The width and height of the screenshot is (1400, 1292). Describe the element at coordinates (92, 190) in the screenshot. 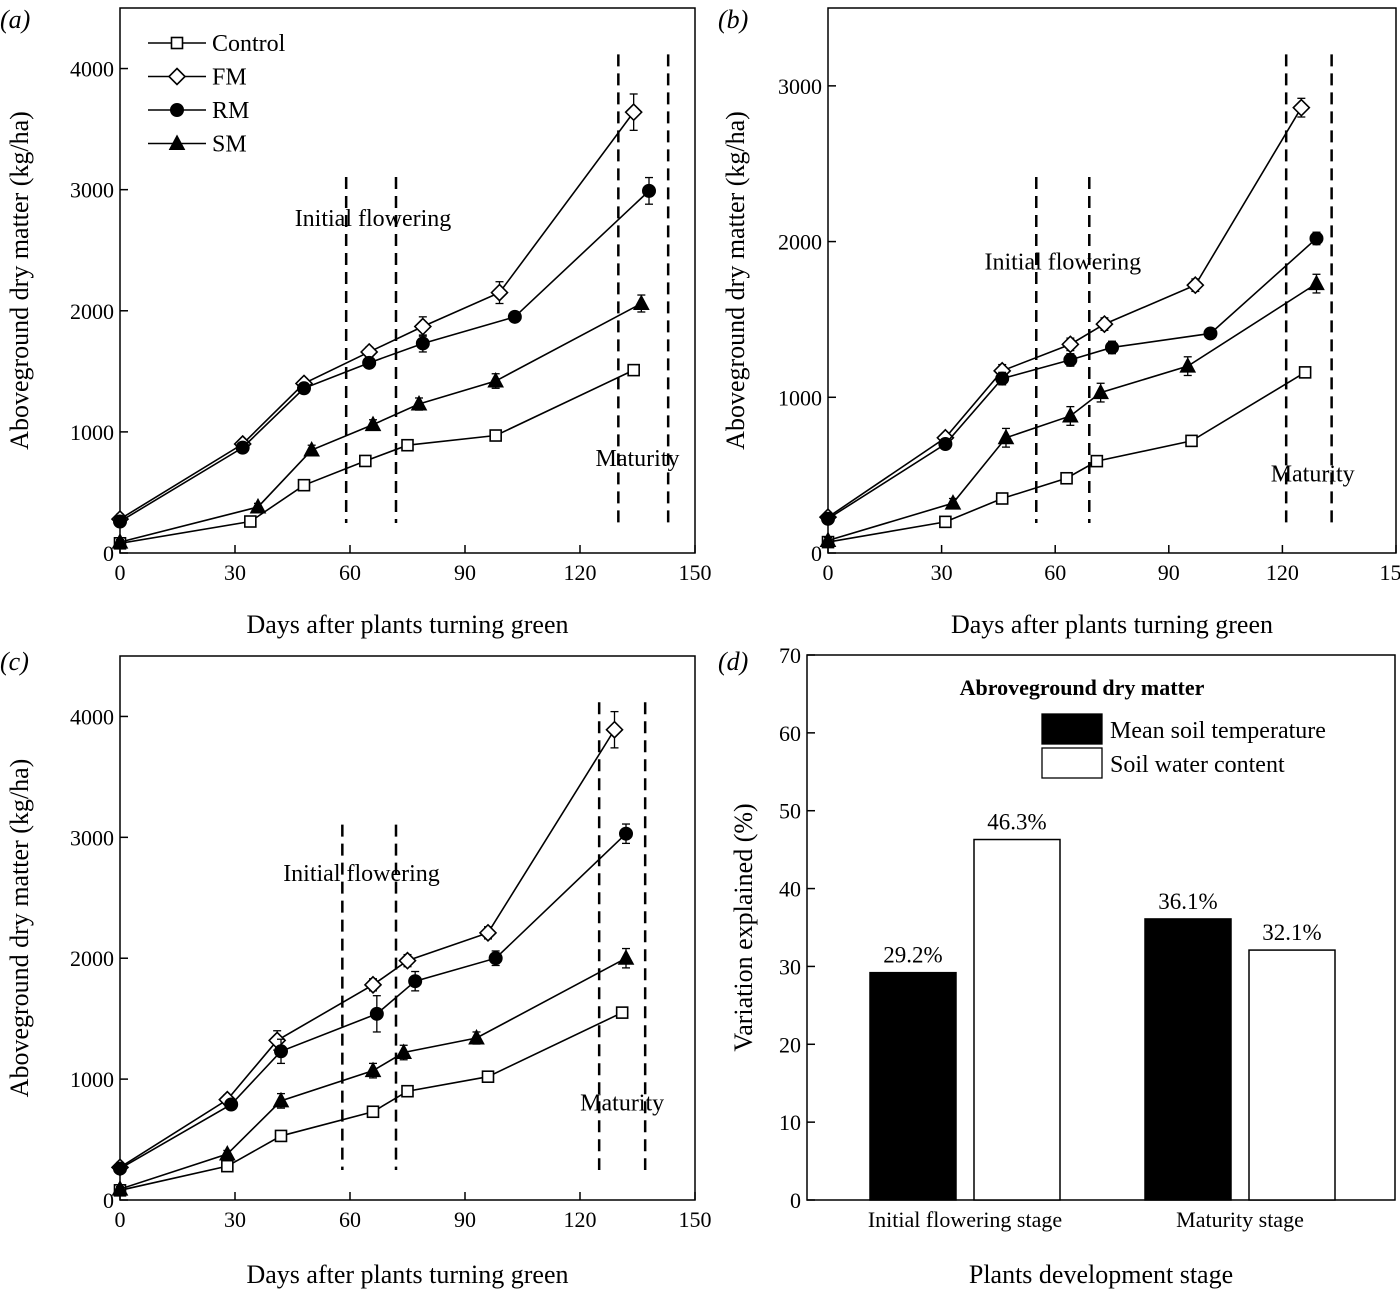

I see `y-tick-label: 3000` at that location.